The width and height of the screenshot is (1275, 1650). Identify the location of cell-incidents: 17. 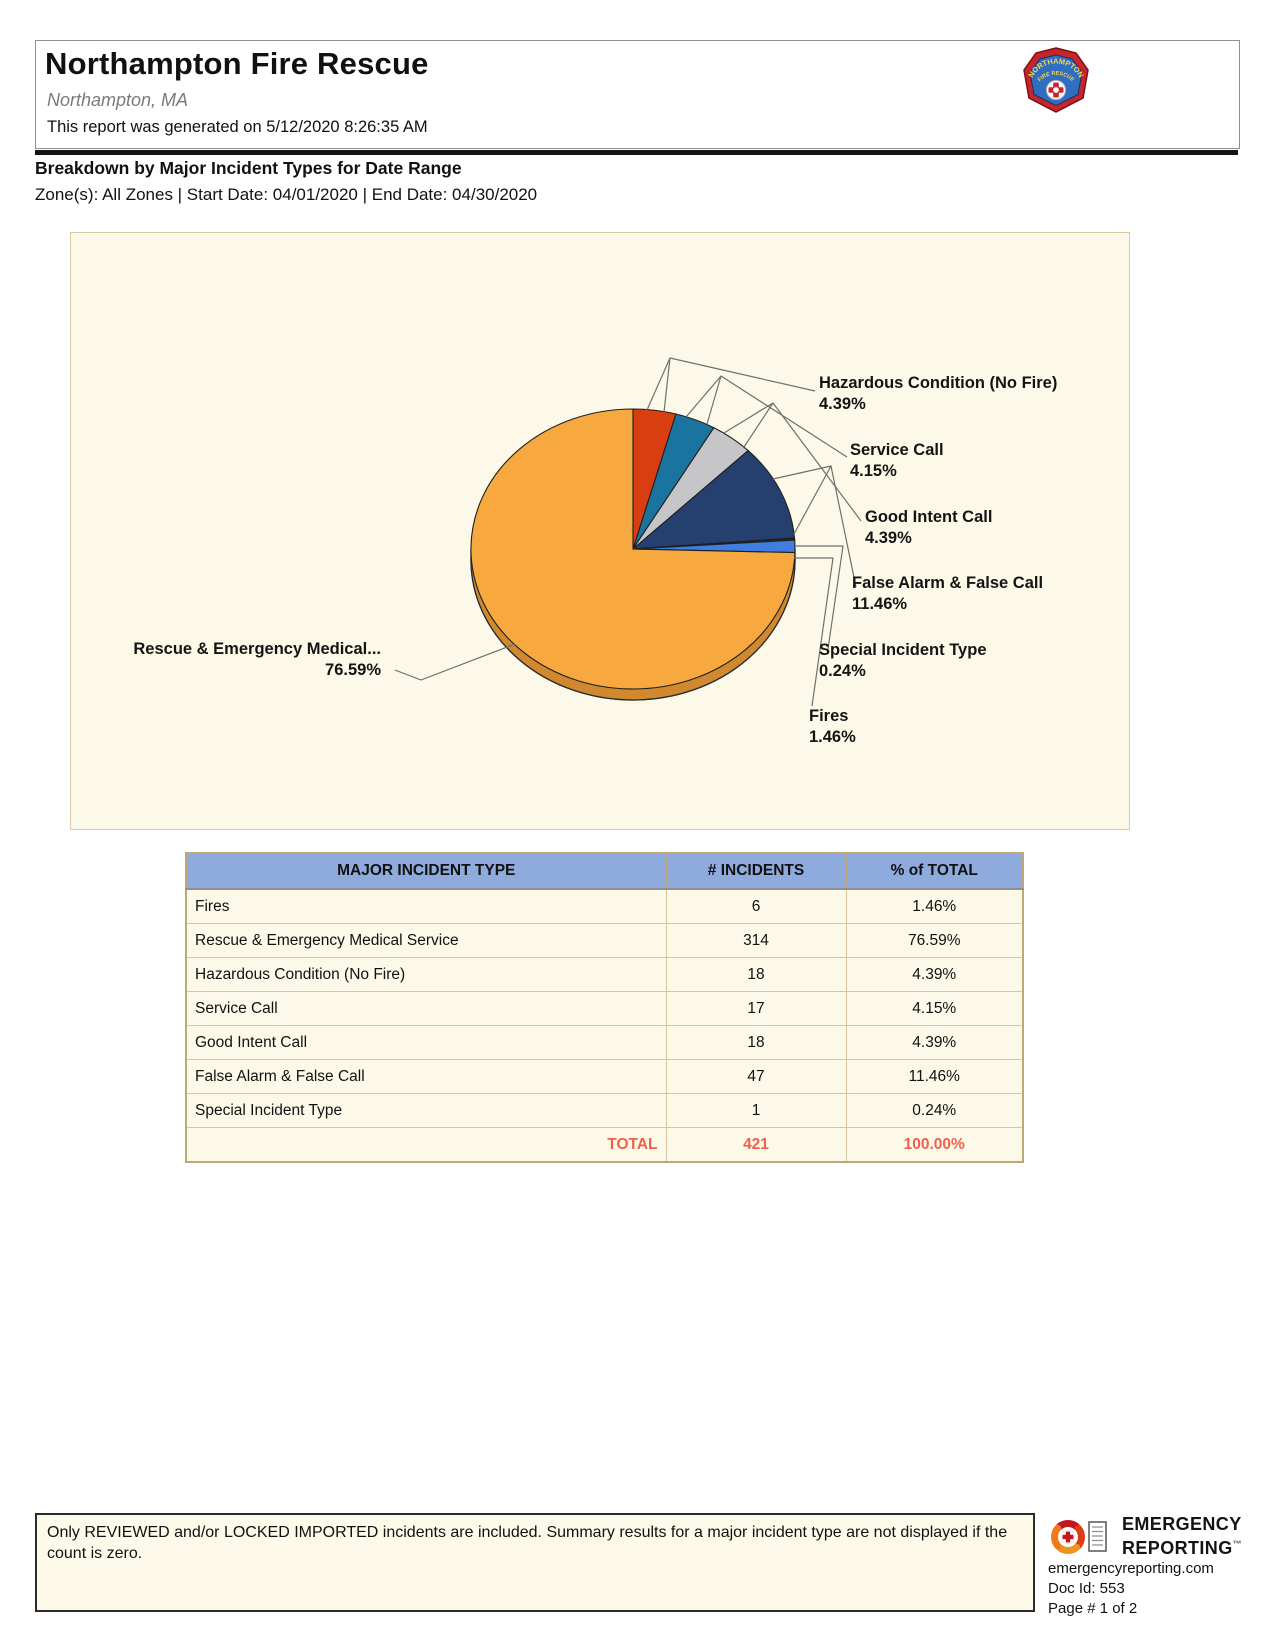
(756, 1008).